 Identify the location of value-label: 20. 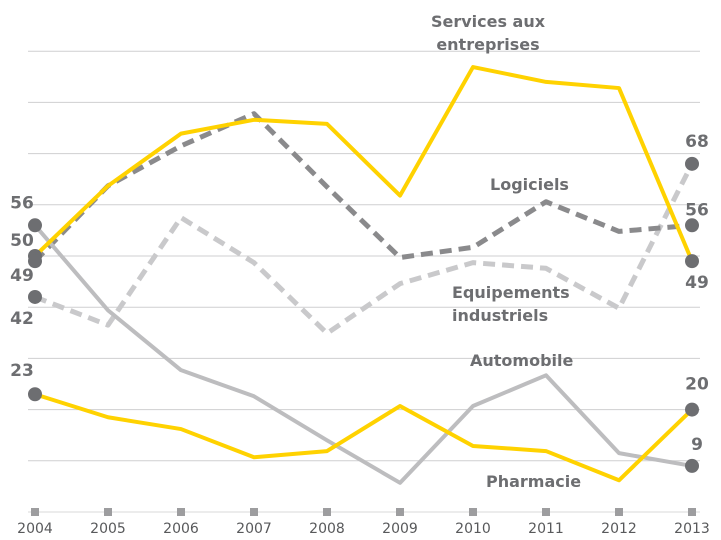
(697, 385).